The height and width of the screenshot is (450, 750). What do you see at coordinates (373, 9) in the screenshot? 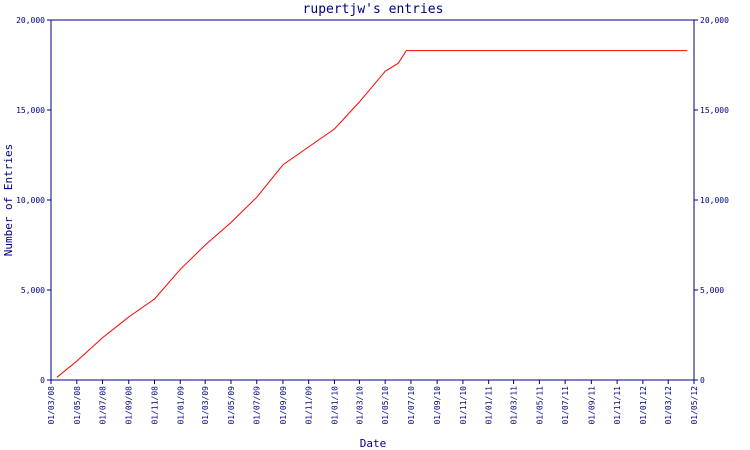
I see `chart-title: rupertjw's entries` at bounding box center [373, 9].